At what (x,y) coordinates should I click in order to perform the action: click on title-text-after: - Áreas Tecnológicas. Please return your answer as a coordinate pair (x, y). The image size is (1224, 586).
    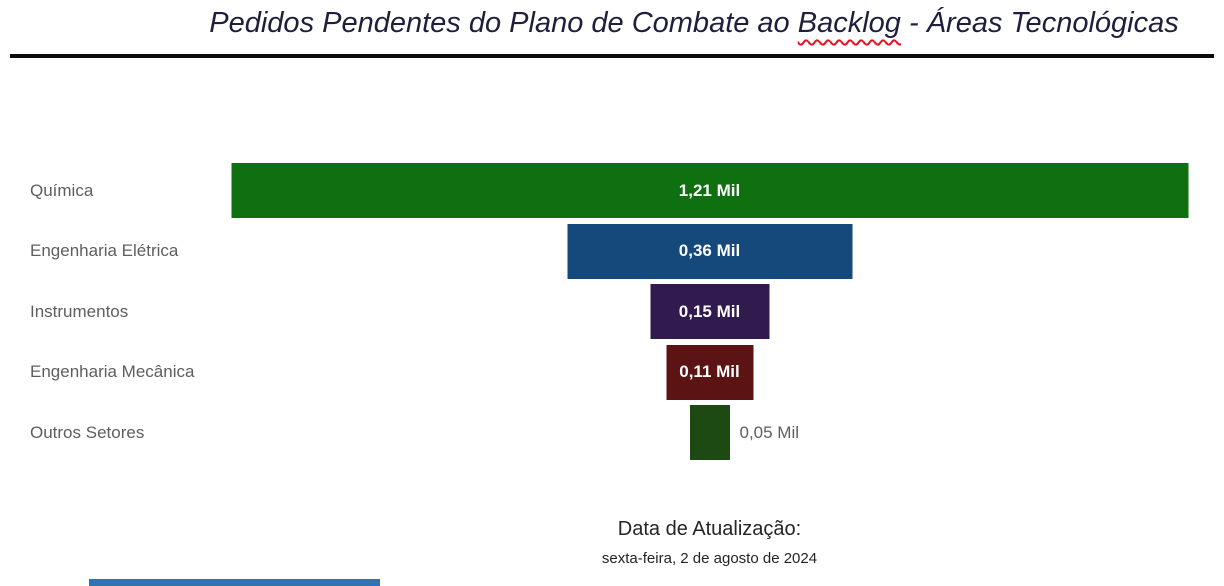
    Looking at the image, I should click on (1039, 23).